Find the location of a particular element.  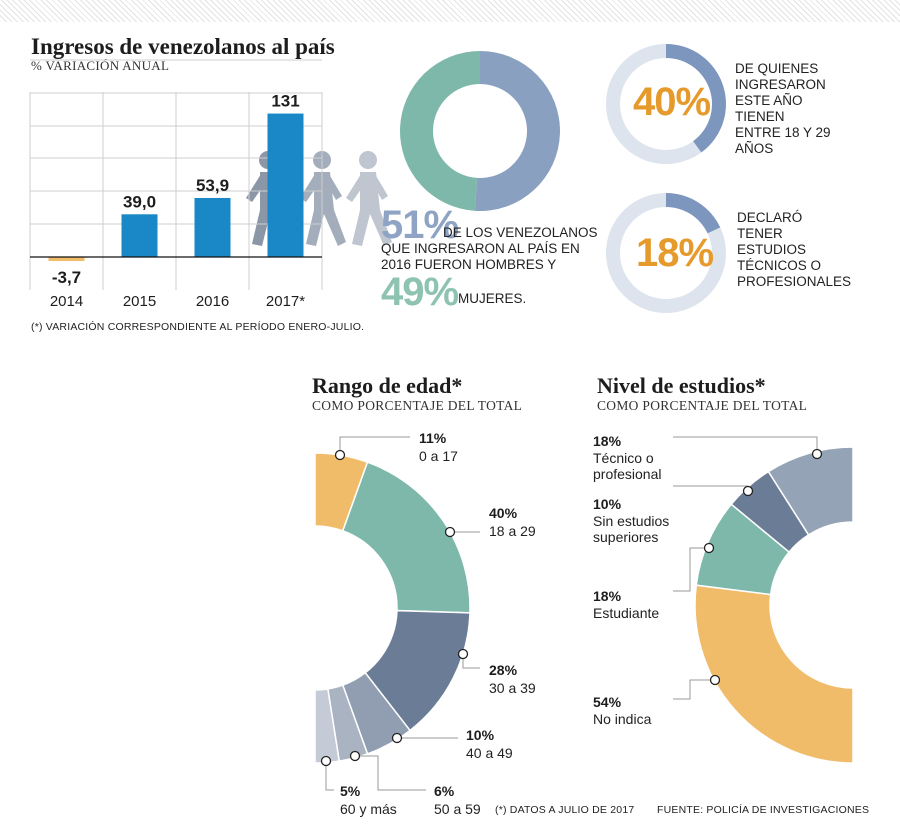

bar-category-label: 2015 is located at coordinates (139, 301).